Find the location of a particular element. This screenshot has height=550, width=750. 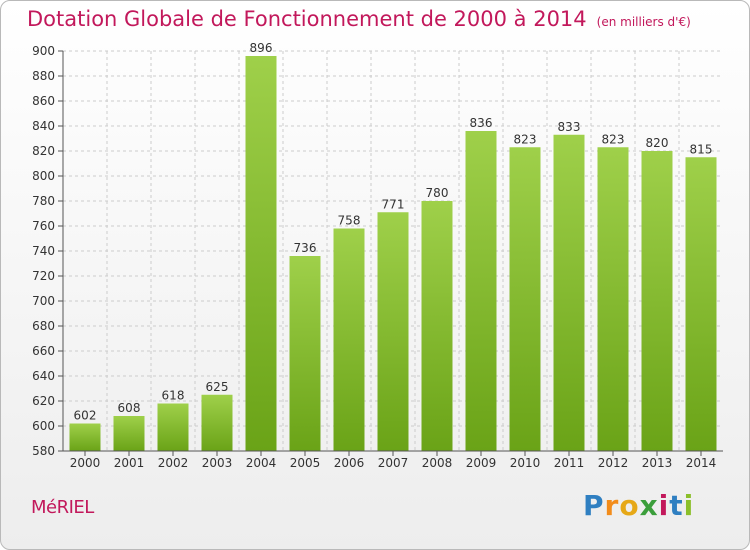

bar-2003 is located at coordinates (217, 422).